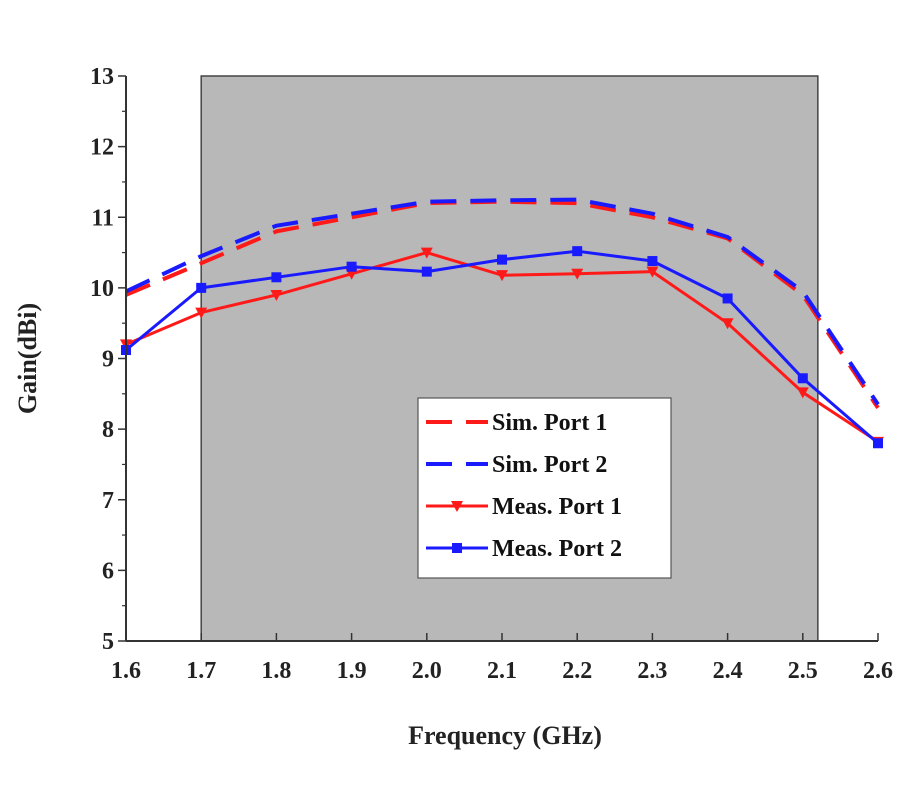 The height and width of the screenshot is (800, 900). I want to click on x-tick-label: 1.7, so click(201, 671).